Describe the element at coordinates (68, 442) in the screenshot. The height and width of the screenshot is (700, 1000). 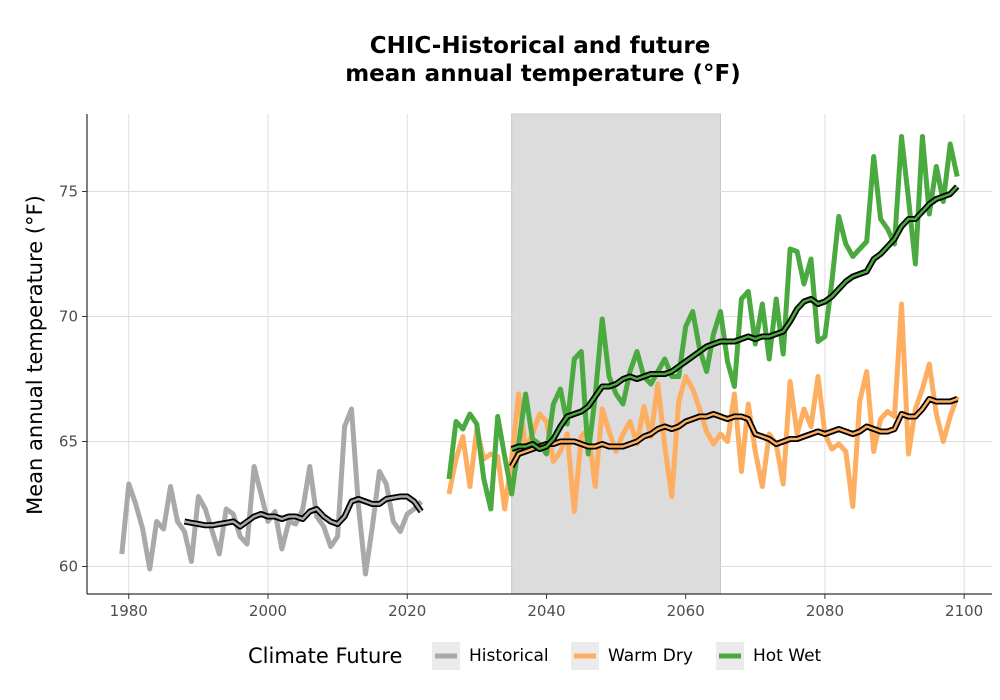
I see `y-tick-label: 65` at that location.